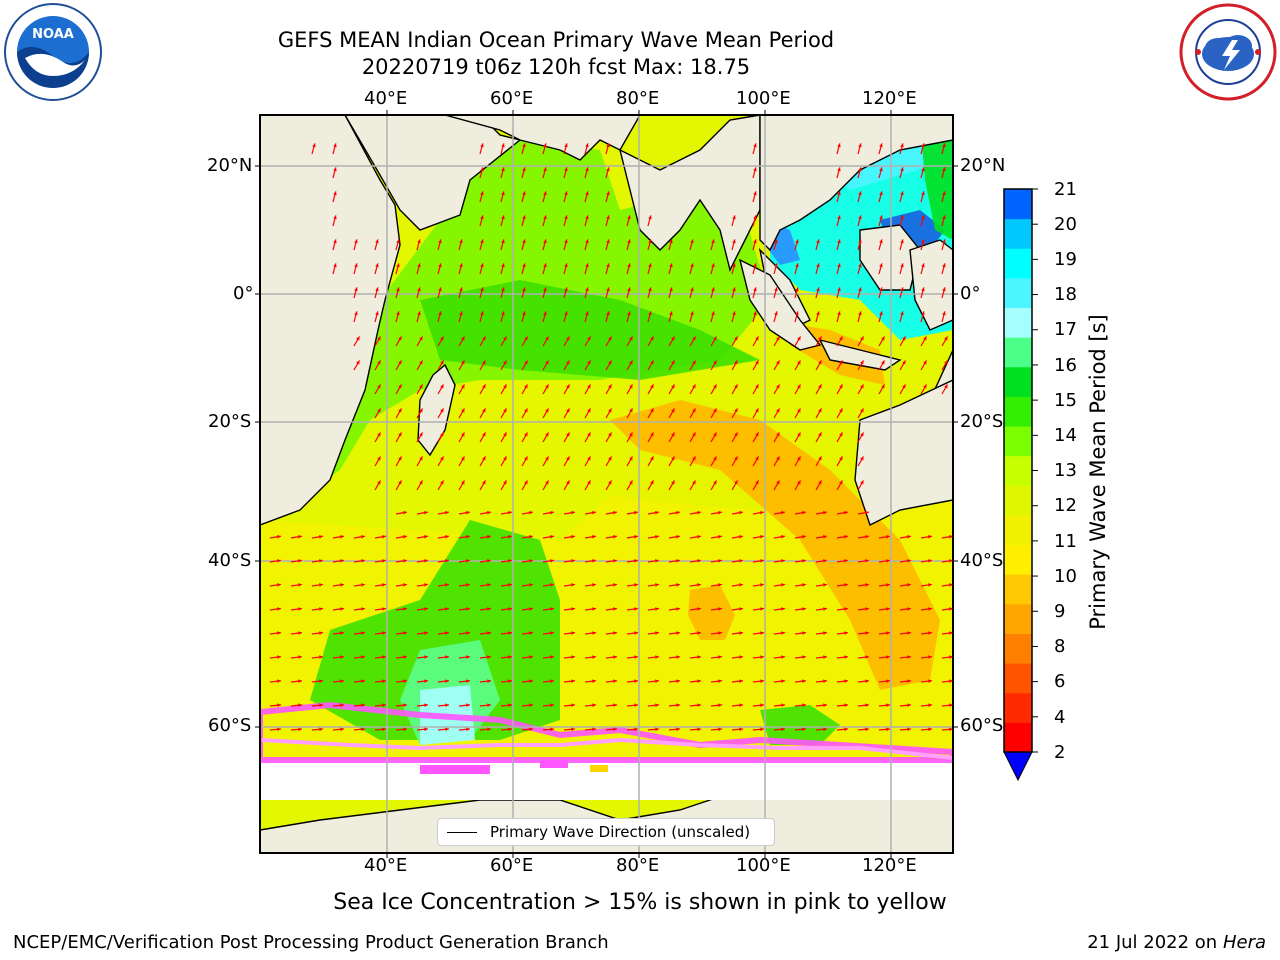 The width and height of the screenshot is (1280, 960). Describe the element at coordinates (983, 165) in the screenshot. I see `lat-label-right-20n: 20°N` at that location.